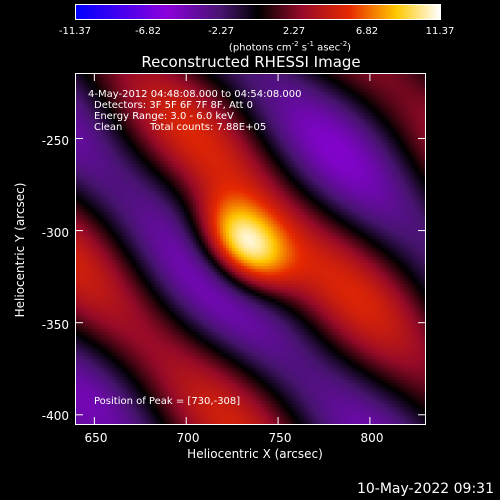 This screenshot has height=500, width=500. Describe the element at coordinates (188, 438) in the screenshot. I see `x-tick-label: 700` at that location.